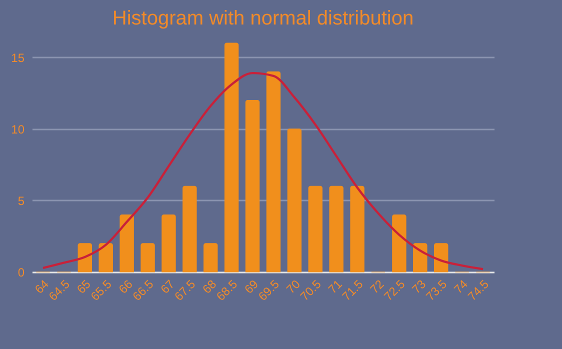 This screenshot has height=349, width=562. I want to click on y-tick-label: 10, so click(18, 129).